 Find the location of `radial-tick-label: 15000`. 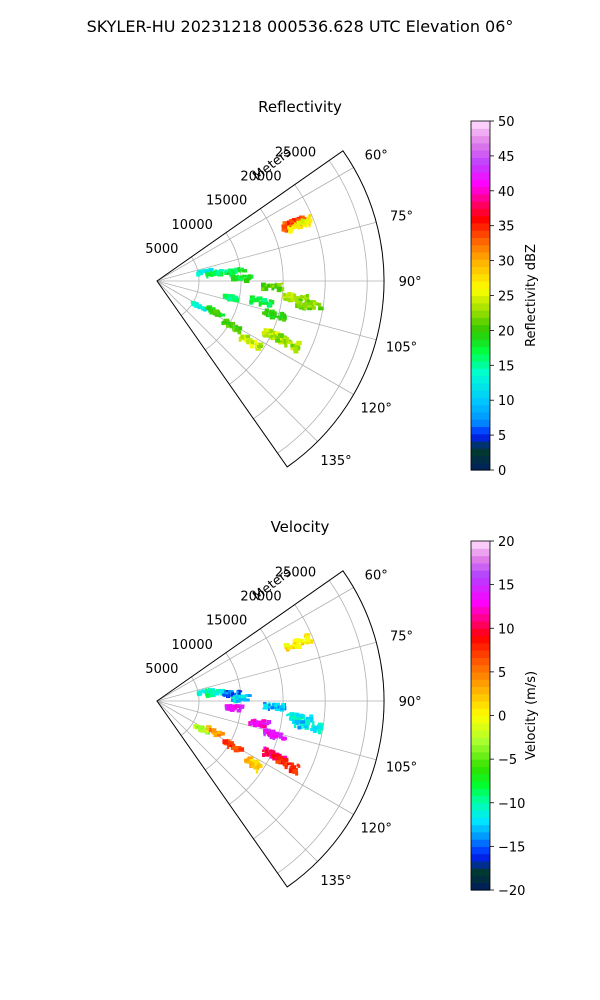

radial-tick-label: 15000 is located at coordinates (226, 201).